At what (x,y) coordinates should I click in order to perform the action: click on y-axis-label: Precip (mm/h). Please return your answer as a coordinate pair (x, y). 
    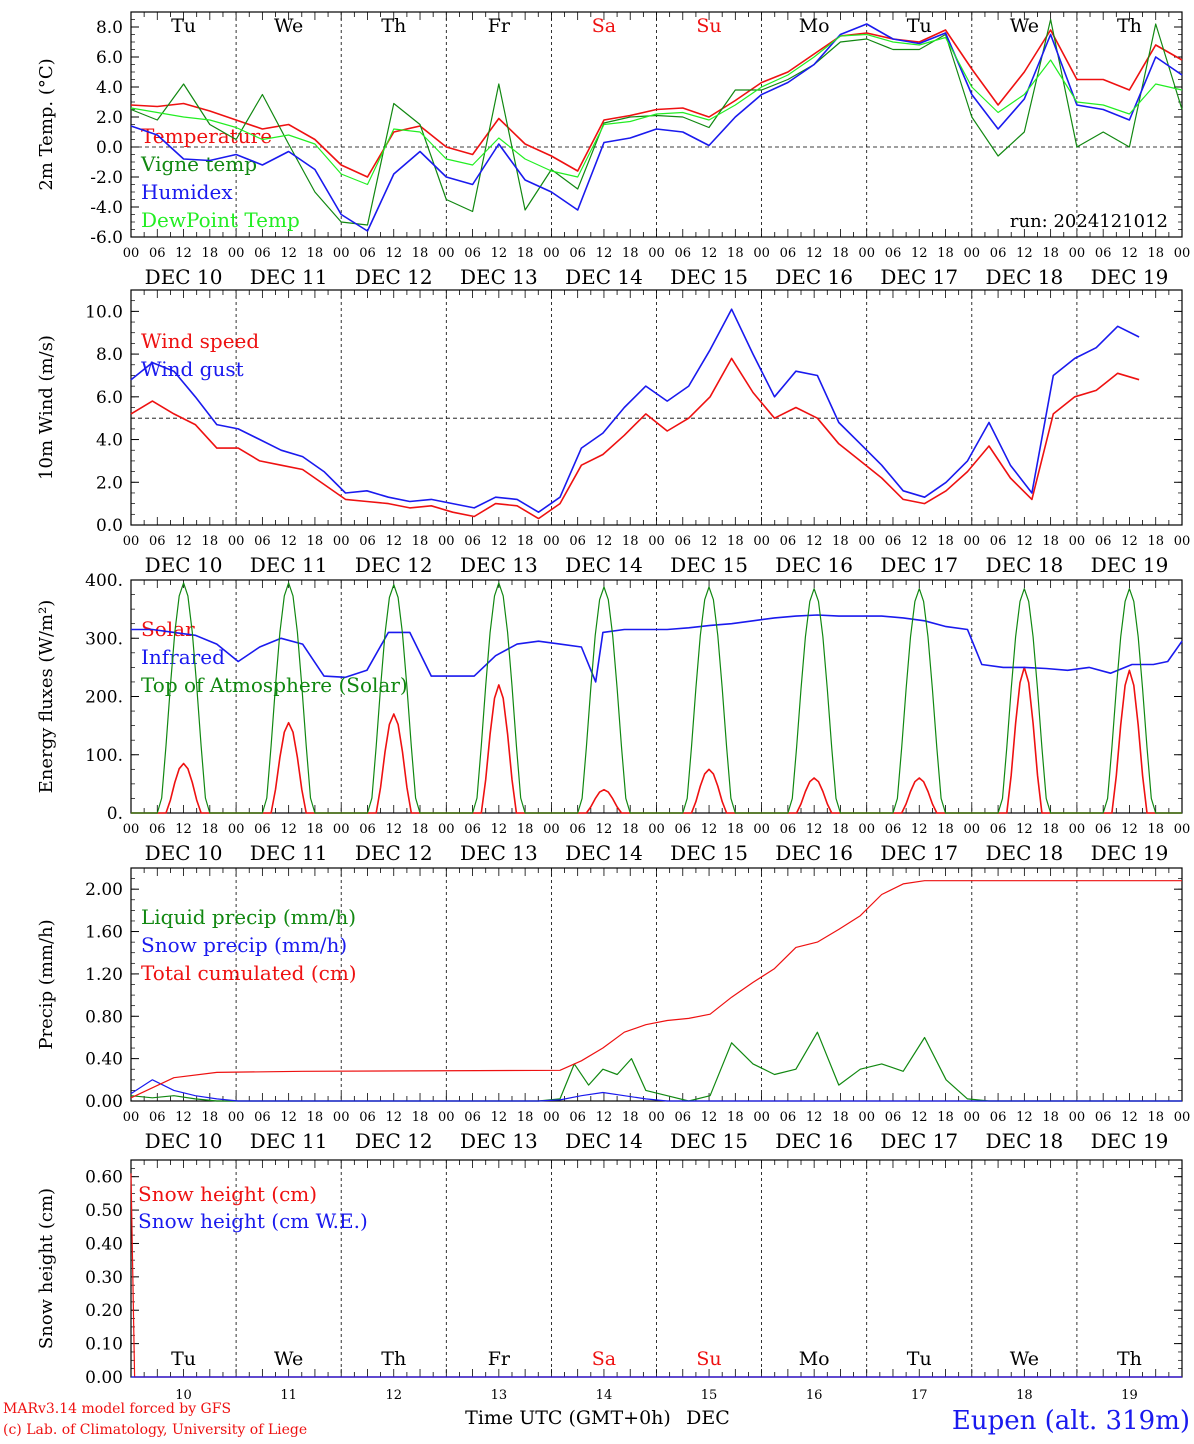
    Looking at the image, I should click on (46, 984).